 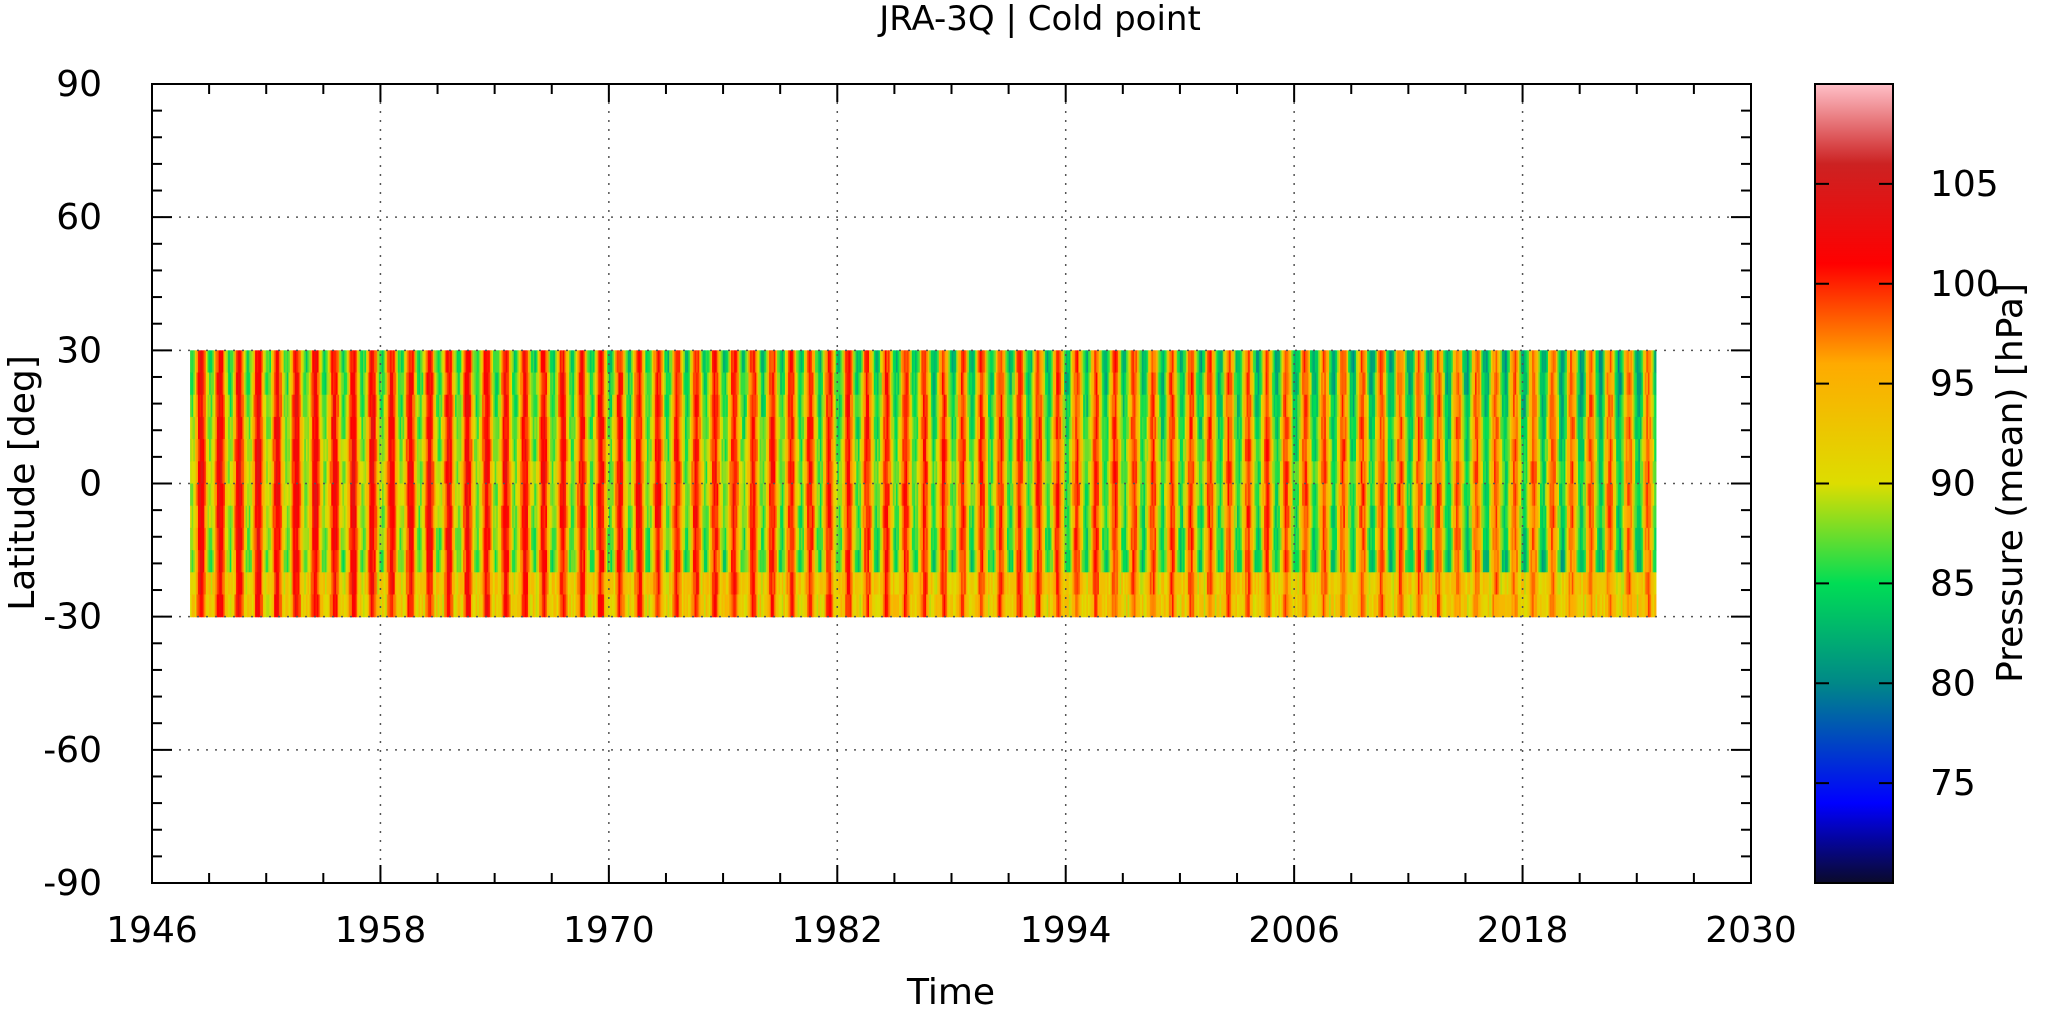 I want to click on x-tick-label: 2030, so click(x=1751, y=930).